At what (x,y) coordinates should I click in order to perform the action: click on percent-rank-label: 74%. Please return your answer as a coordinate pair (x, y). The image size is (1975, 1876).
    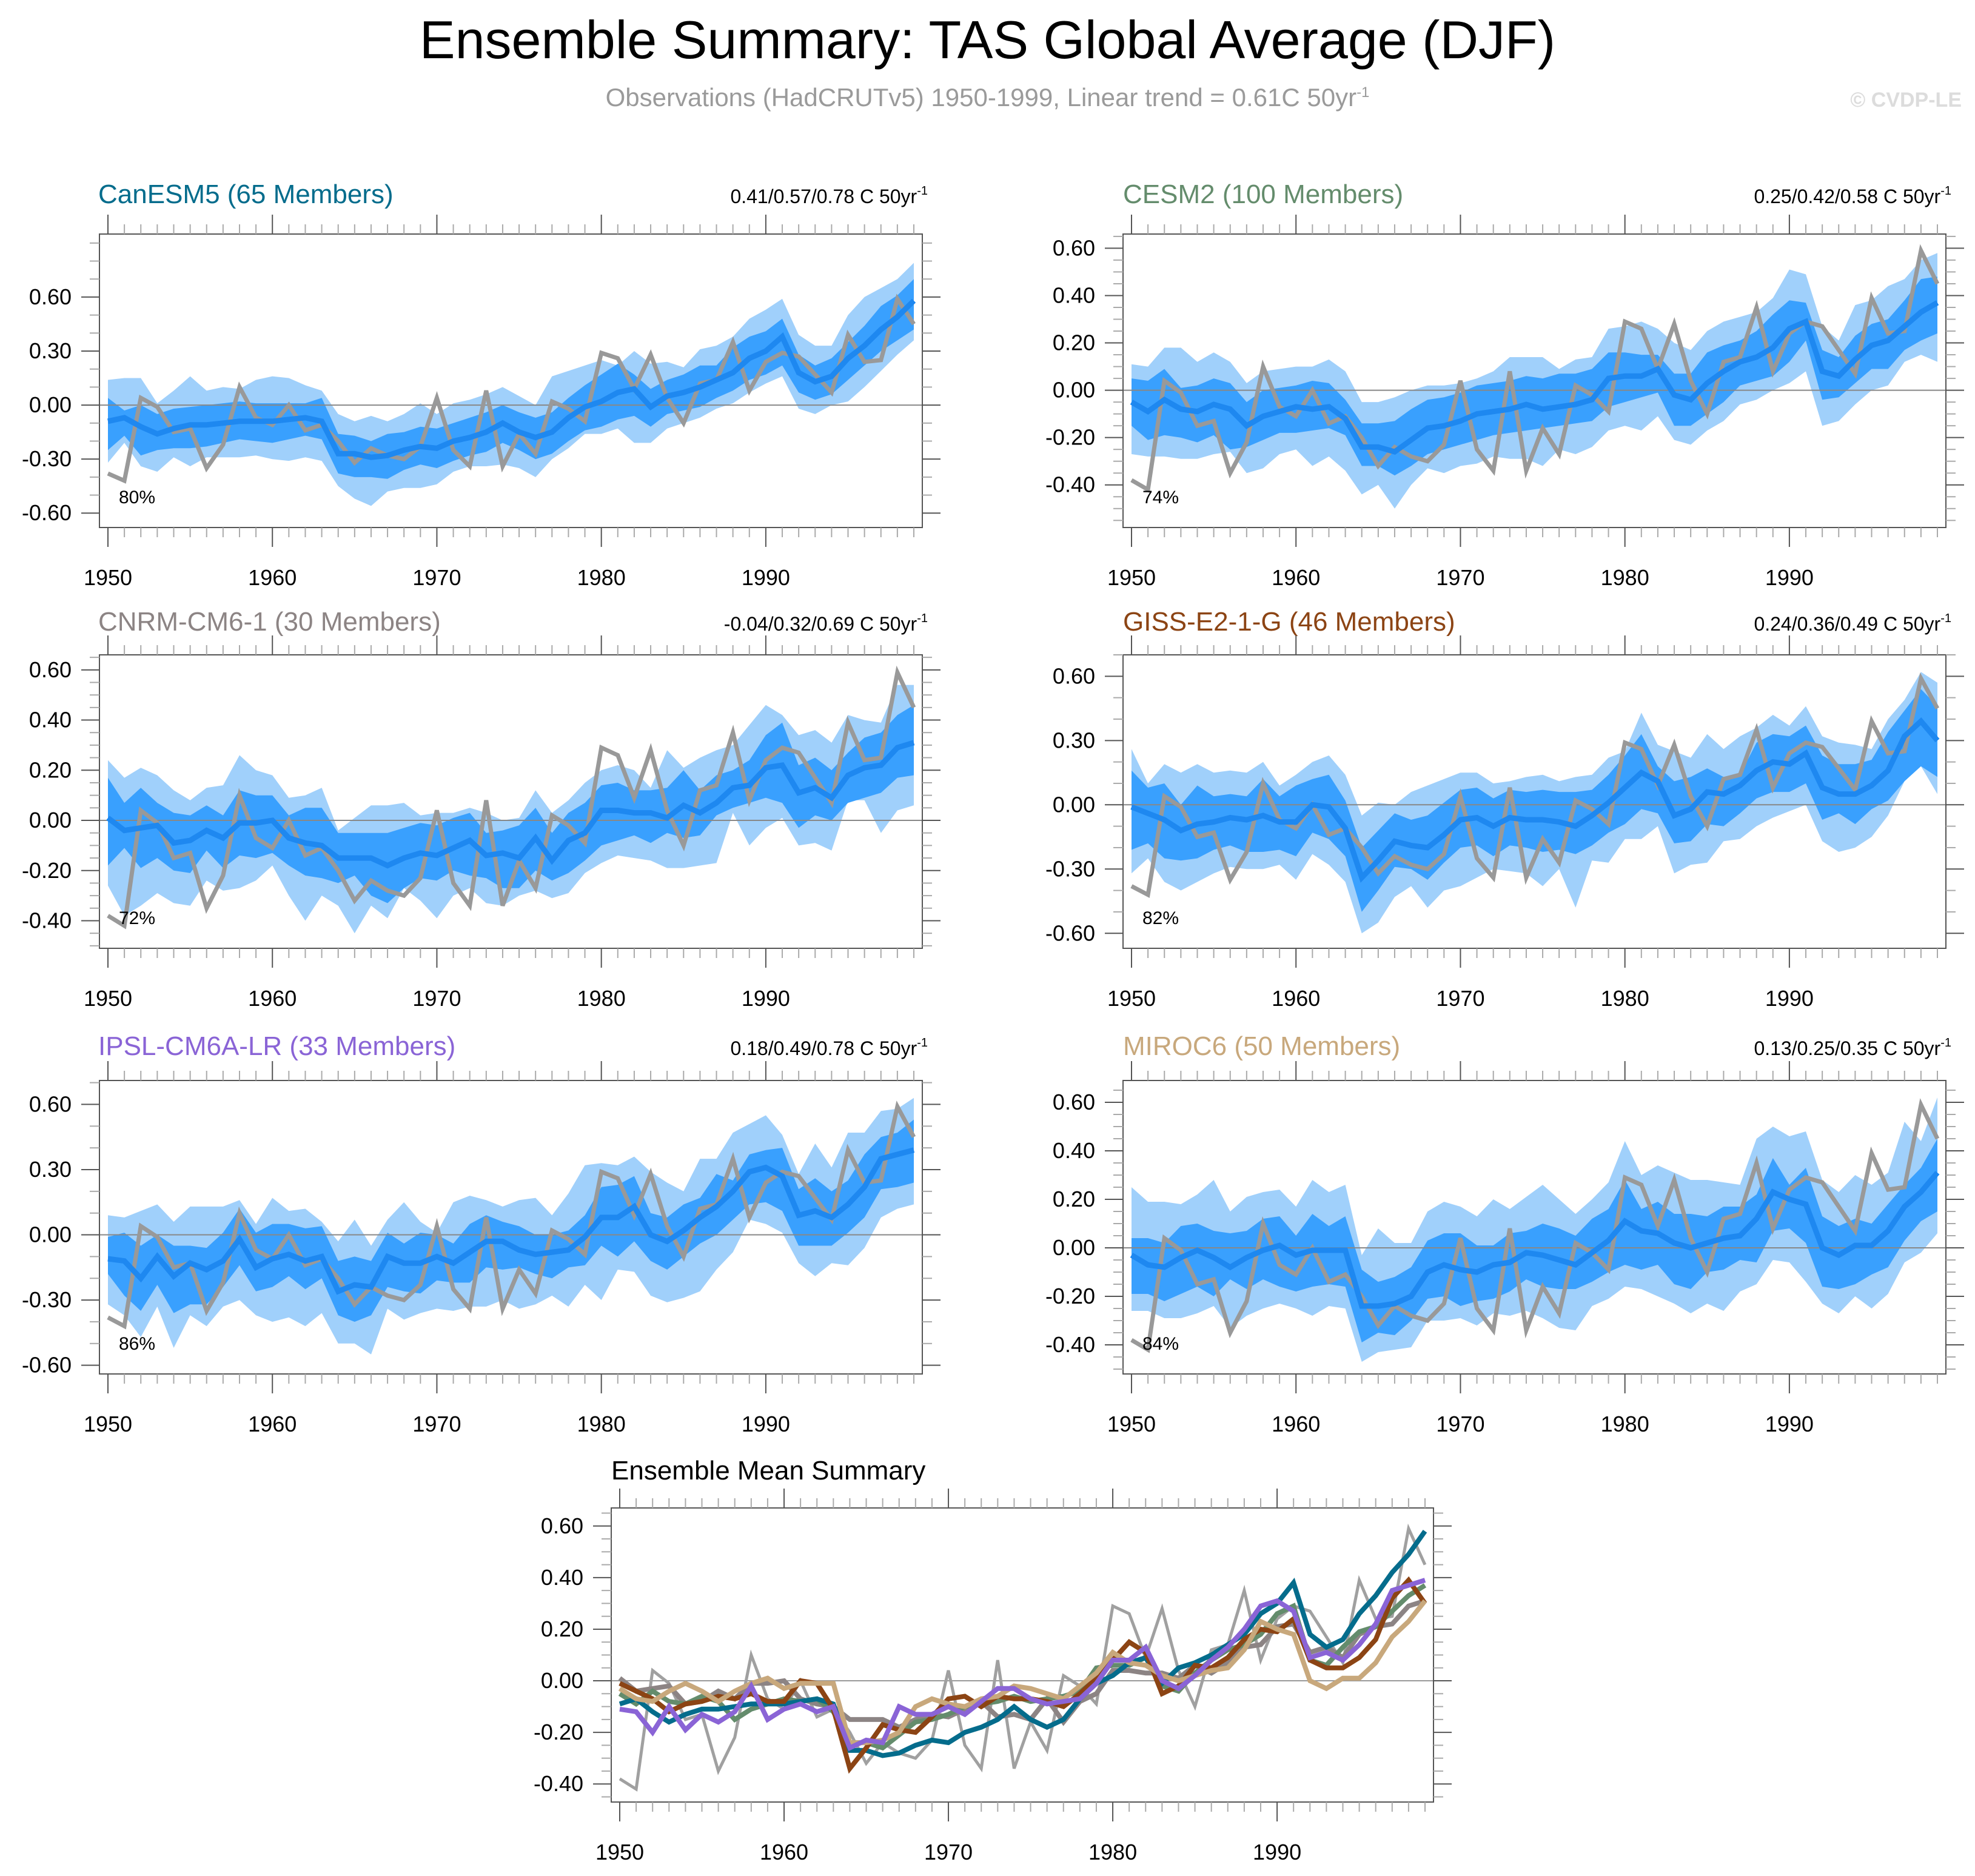
    Looking at the image, I should click on (1160, 497).